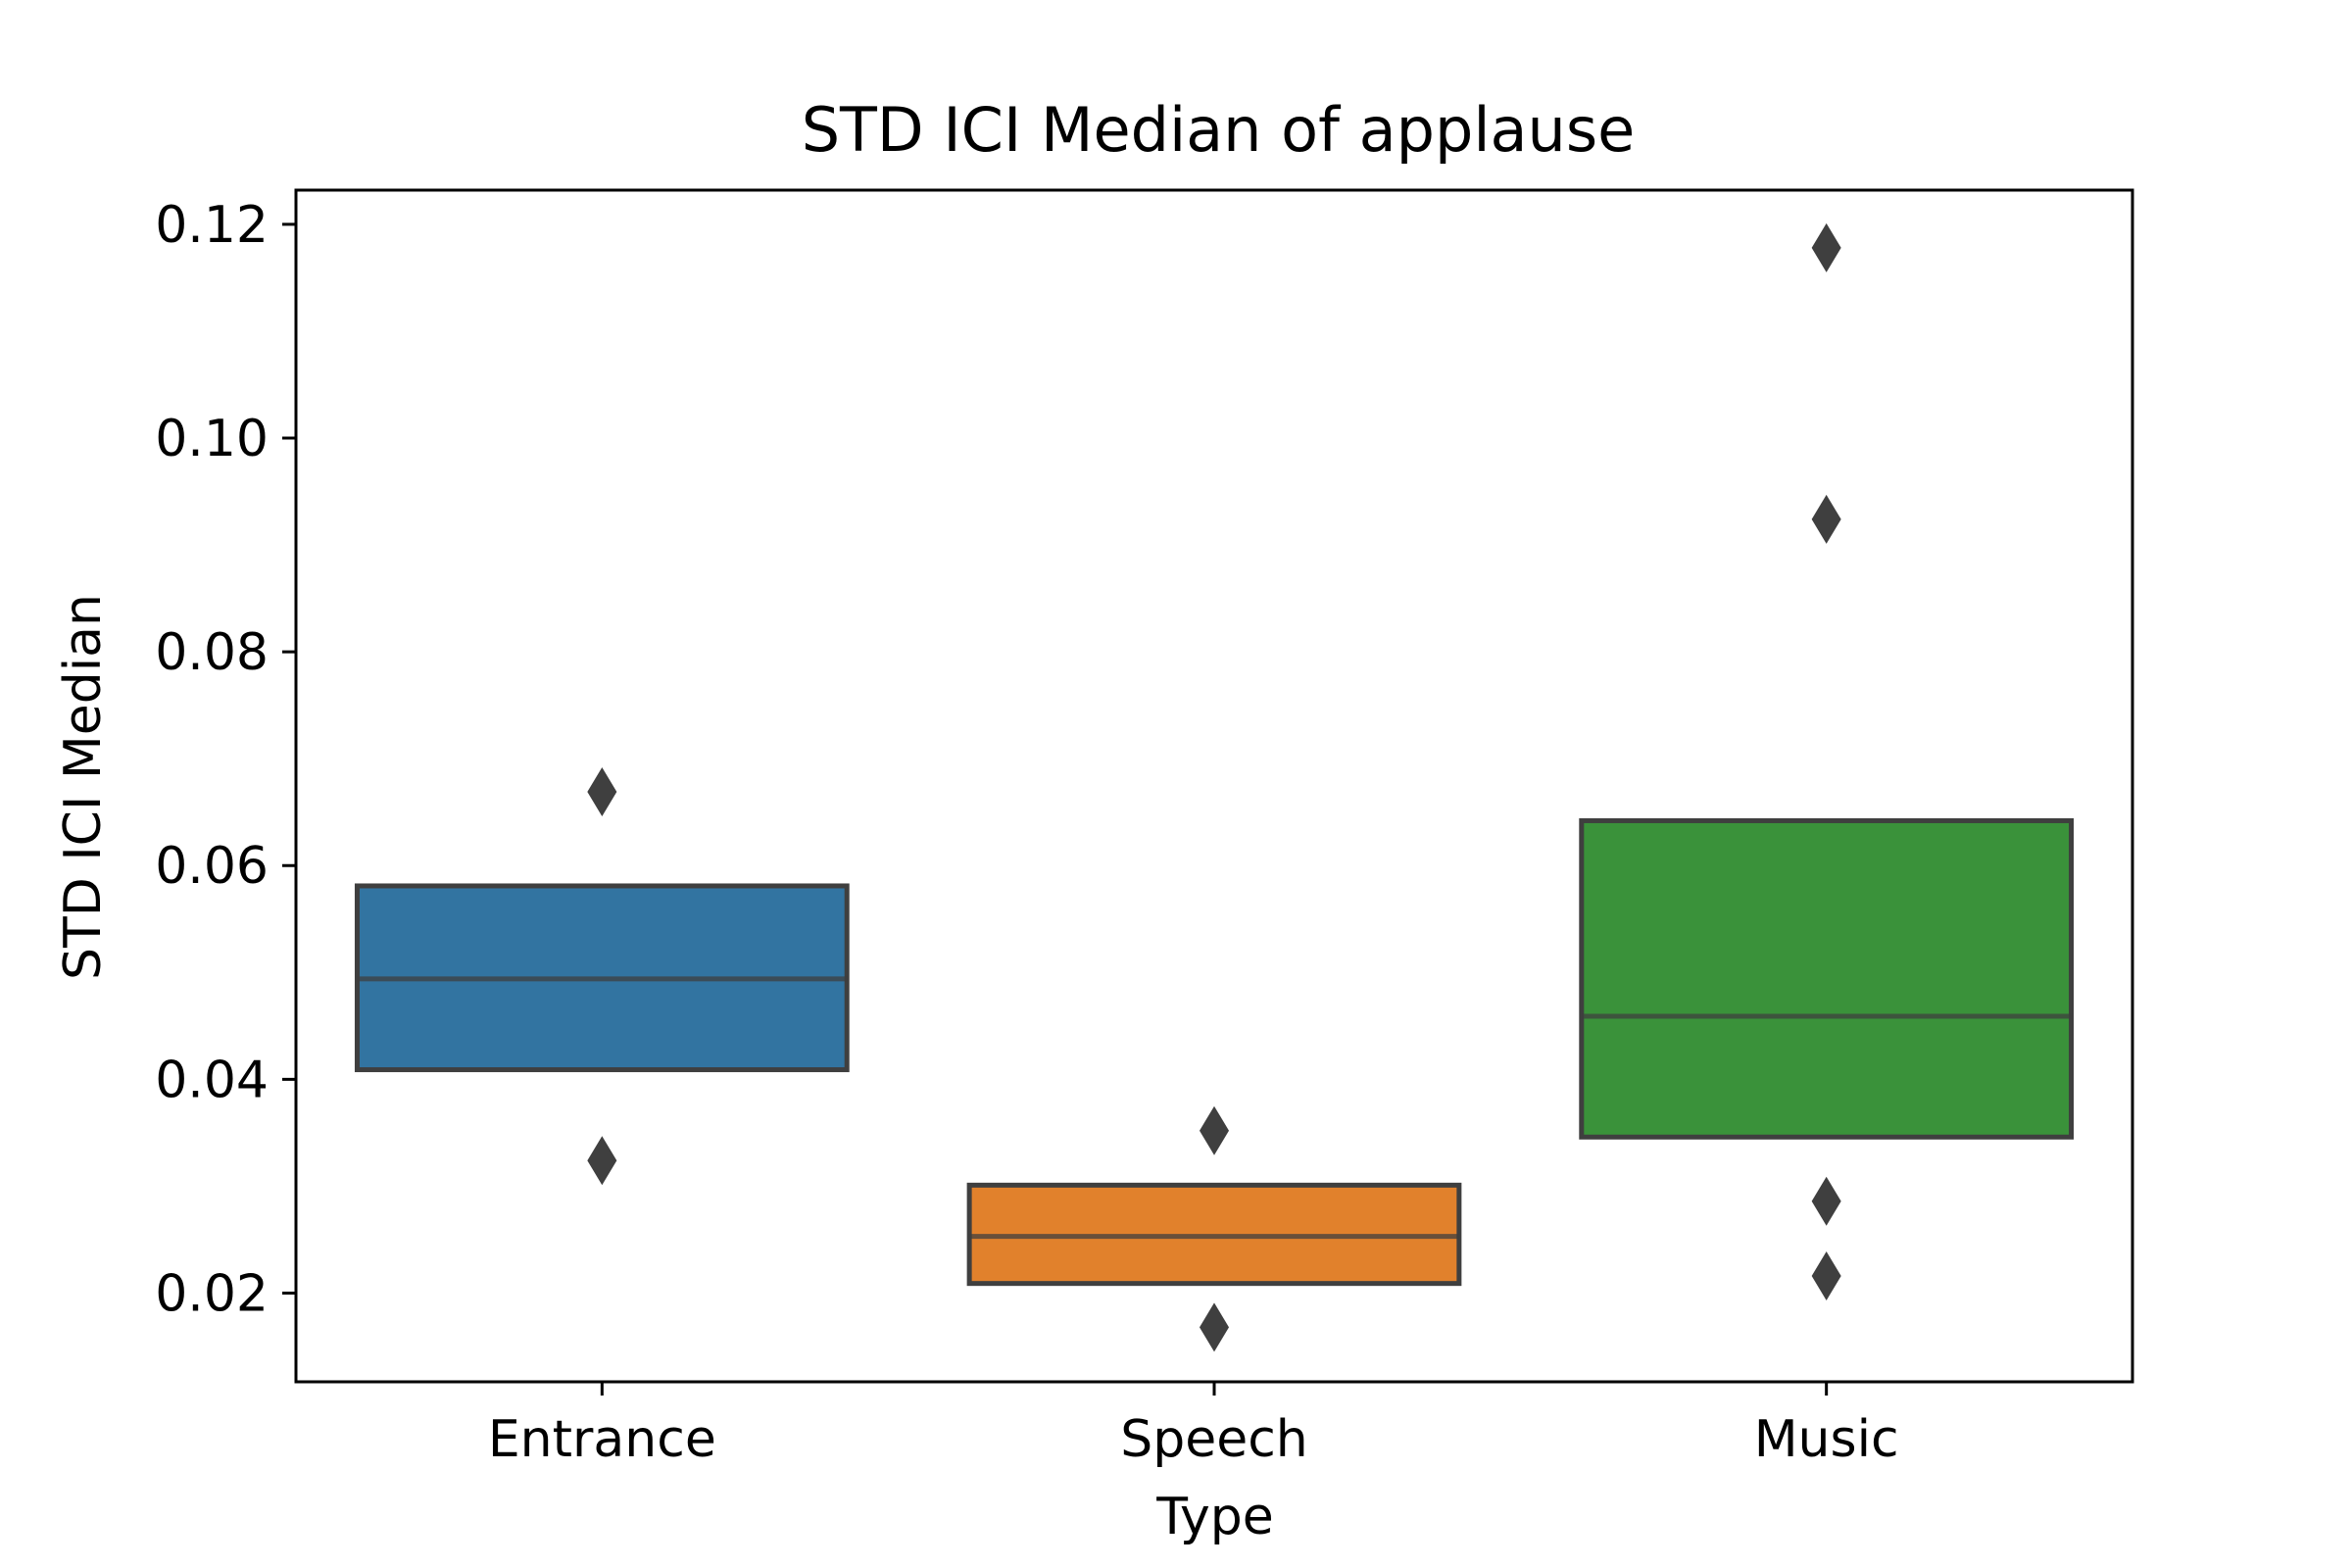 This screenshot has height=1568, width=2352. What do you see at coordinates (212, 225) in the screenshot?
I see `y-tick-label: 0.12` at bounding box center [212, 225].